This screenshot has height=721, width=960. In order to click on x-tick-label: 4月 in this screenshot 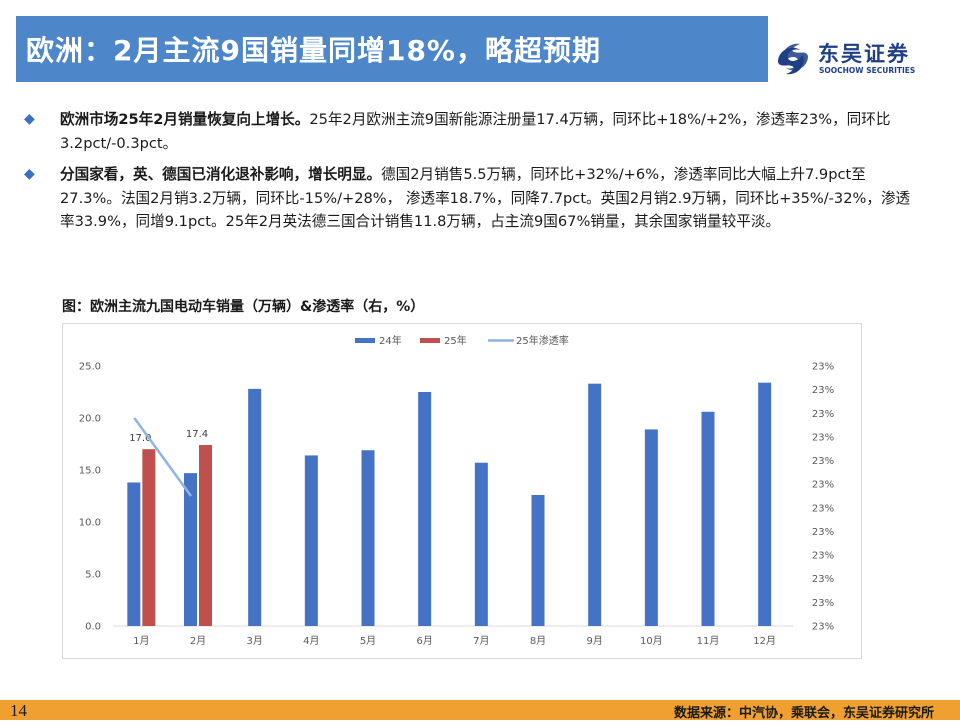, I will do `click(311, 641)`.